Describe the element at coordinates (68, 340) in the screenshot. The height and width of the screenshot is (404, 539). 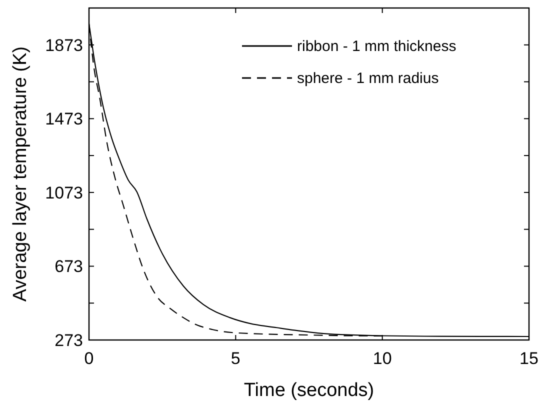
I see `y-tick-label: 273` at that location.